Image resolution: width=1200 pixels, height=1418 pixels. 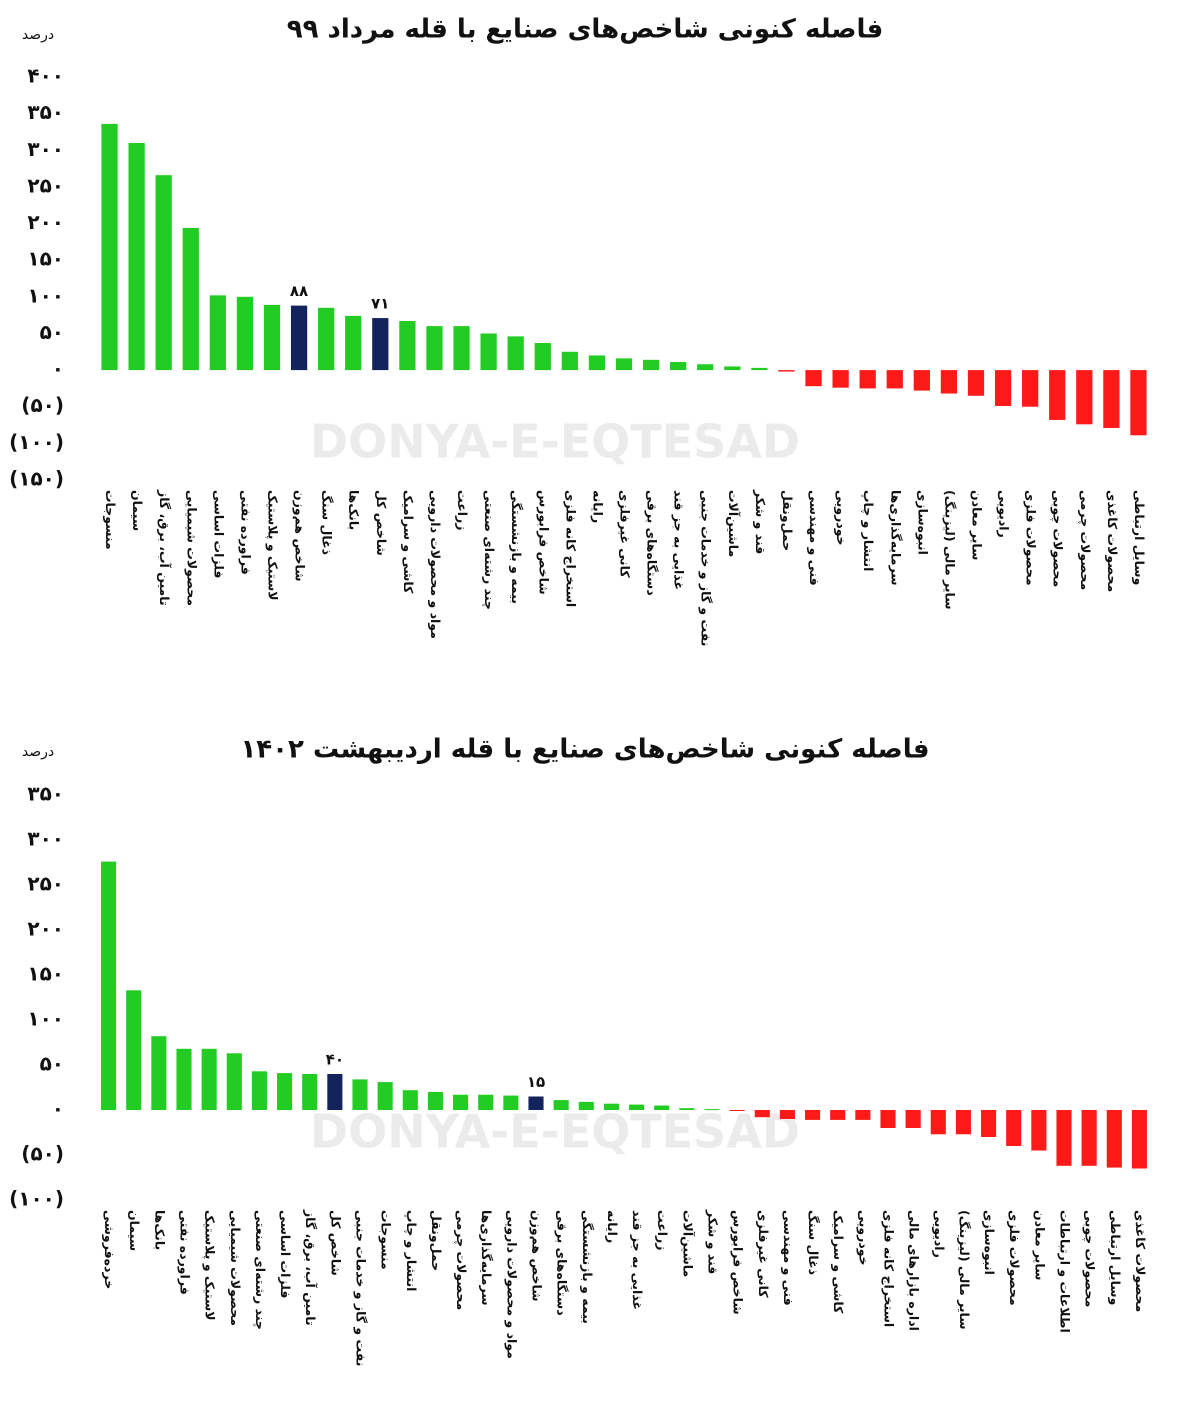 What do you see at coordinates (381, 523) in the screenshot?
I see `x-tick-label: شاخص کل` at bounding box center [381, 523].